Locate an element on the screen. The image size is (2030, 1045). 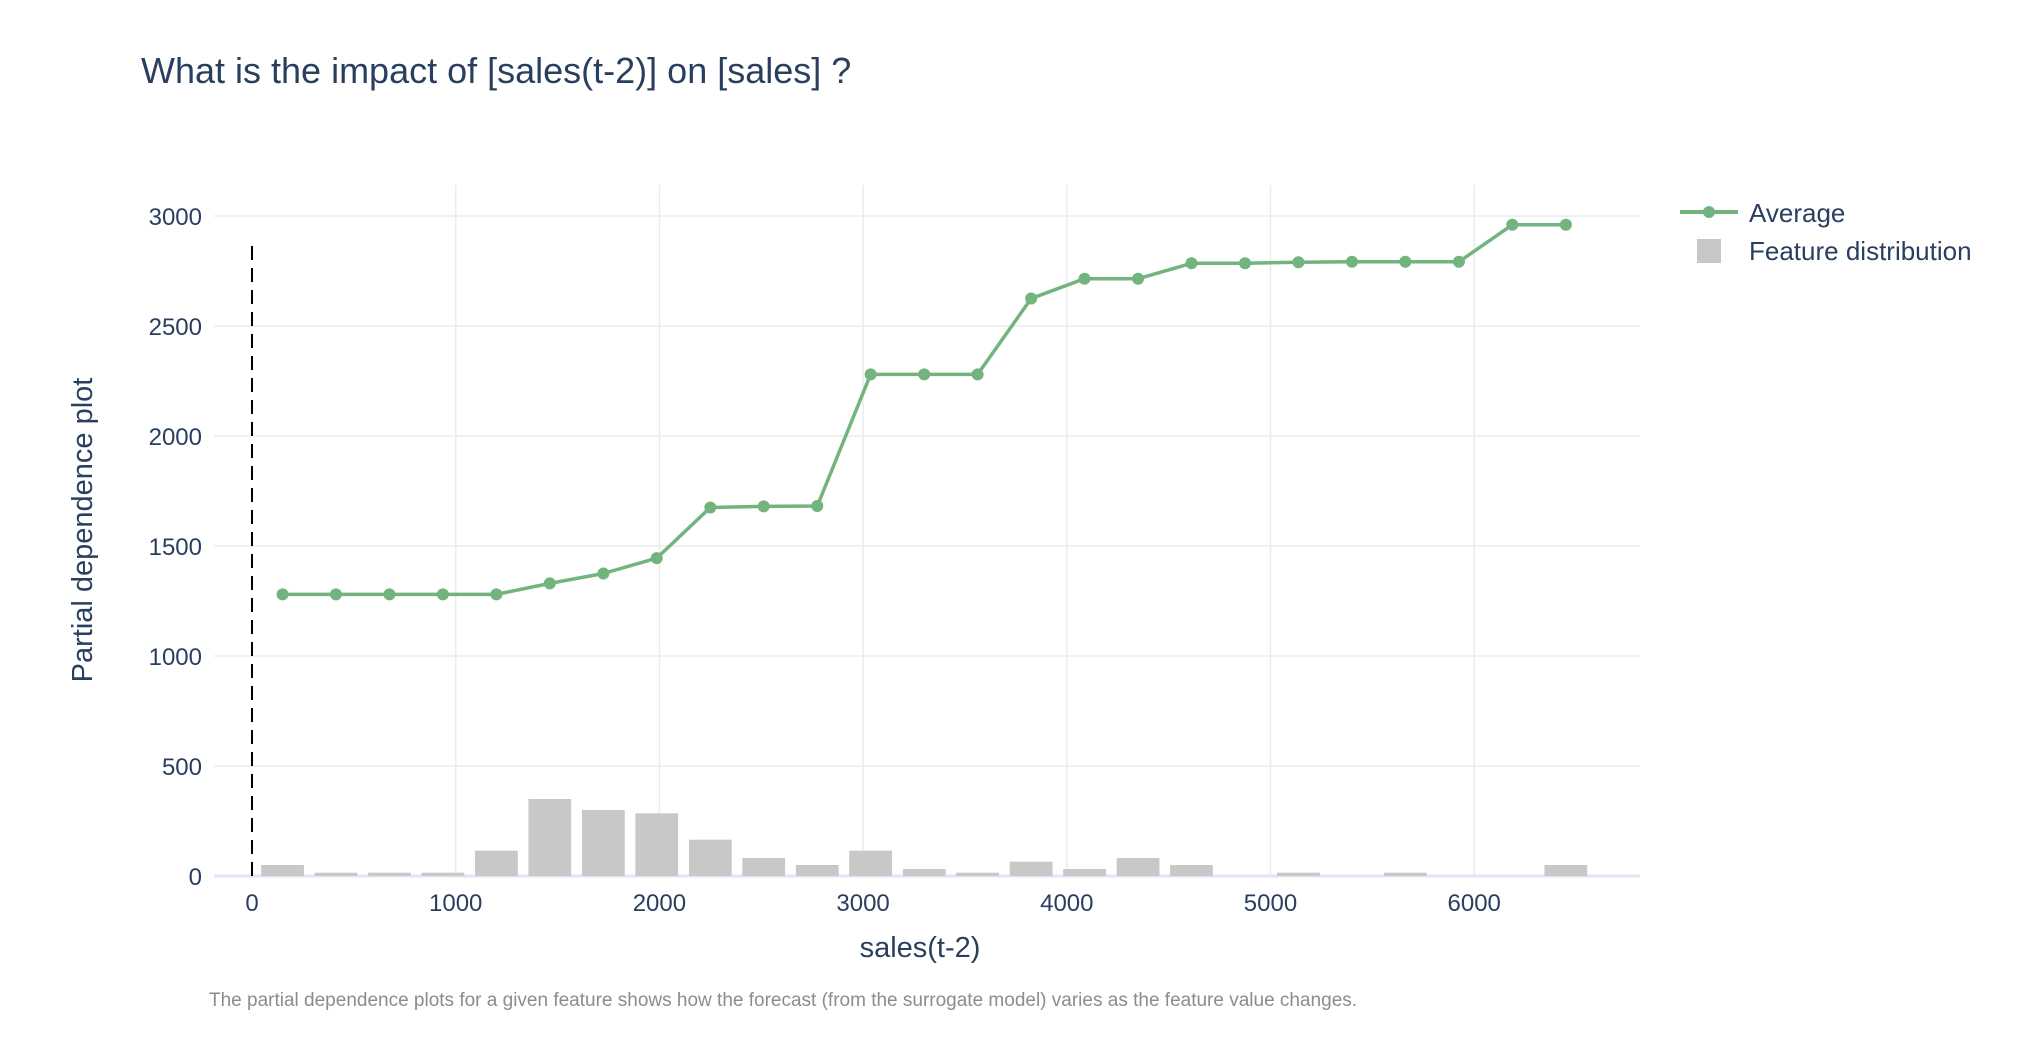
x-tick-label: 3000 is located at coordinates (862, 903).